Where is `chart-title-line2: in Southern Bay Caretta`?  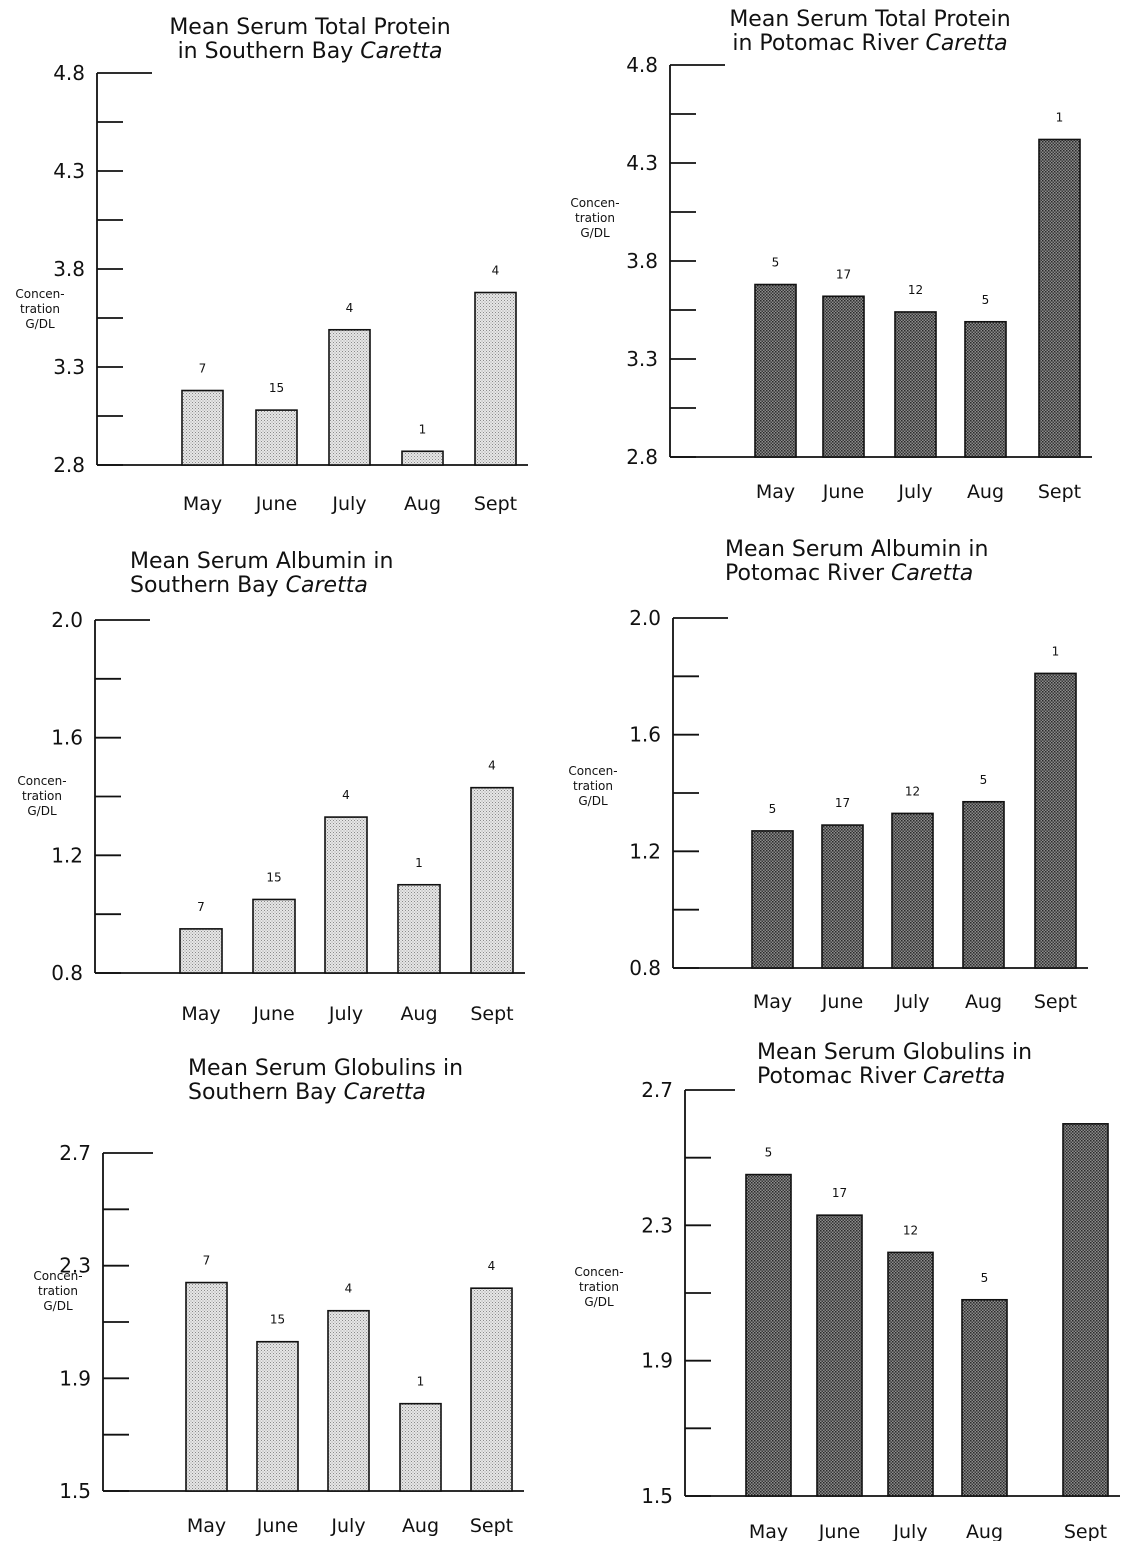 chart-title-line2: in Southern Bay Caretta is located at coordinates (310, 51).